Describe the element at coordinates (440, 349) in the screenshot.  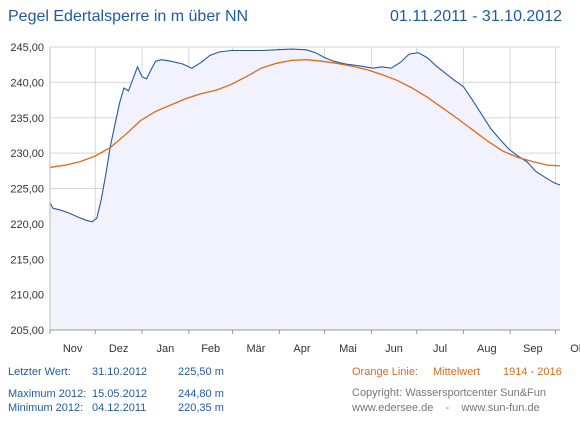
I see `x-tick-label: Jul` at that location.